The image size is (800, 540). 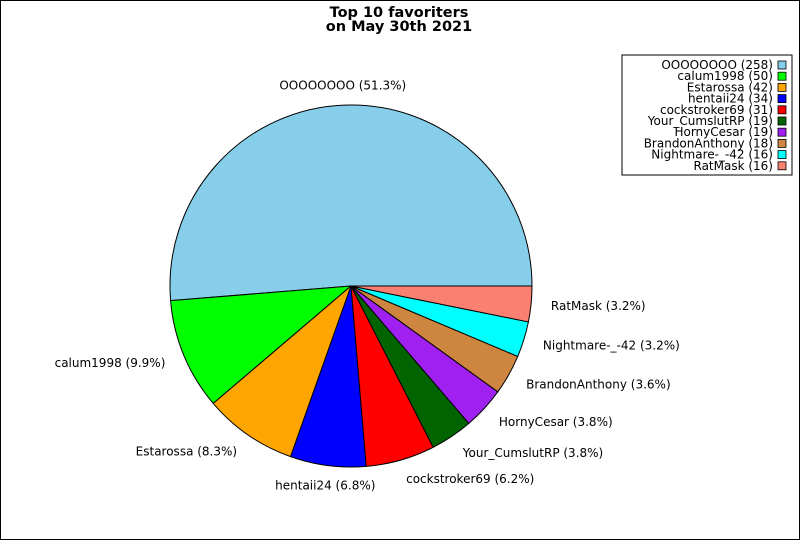 What do you see at coordinates (261, 344) in the screenshot?
I see `pie-slice-calum1998` at bounding box center [261, 344].